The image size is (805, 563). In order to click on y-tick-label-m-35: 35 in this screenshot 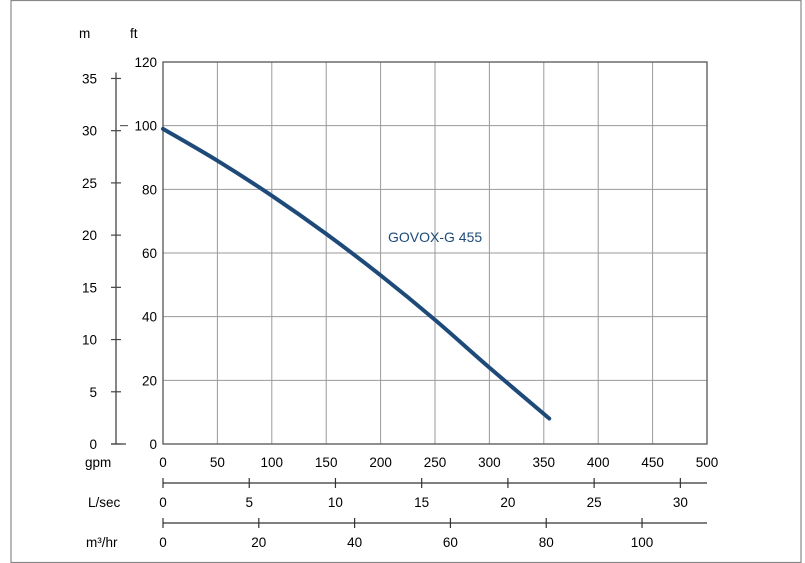, I will do `click(89, 78)`.